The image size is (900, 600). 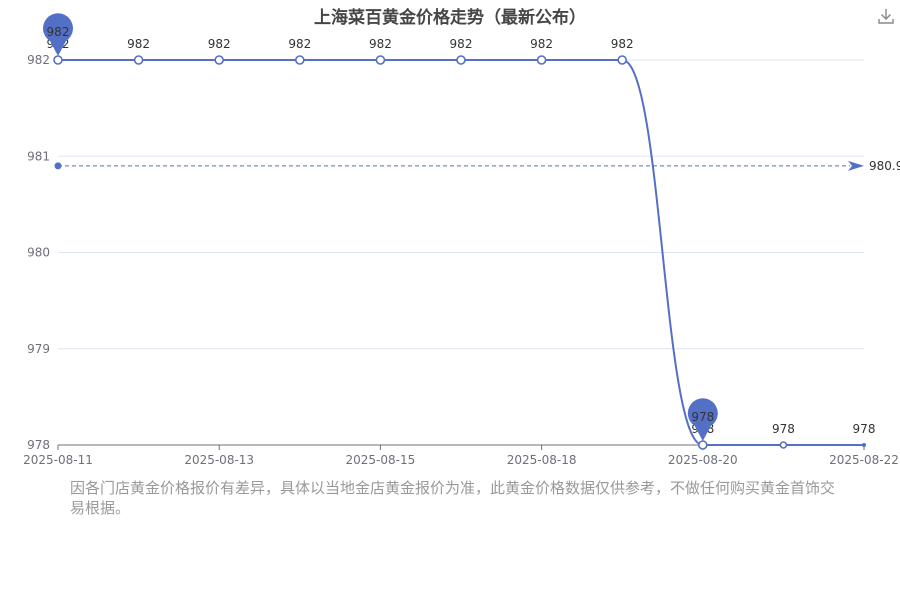 What do you see at coordinates (381, 460) in the screenshot?
I see `x-tick-label: 2025-08-15` at bounding box center [381, 460].